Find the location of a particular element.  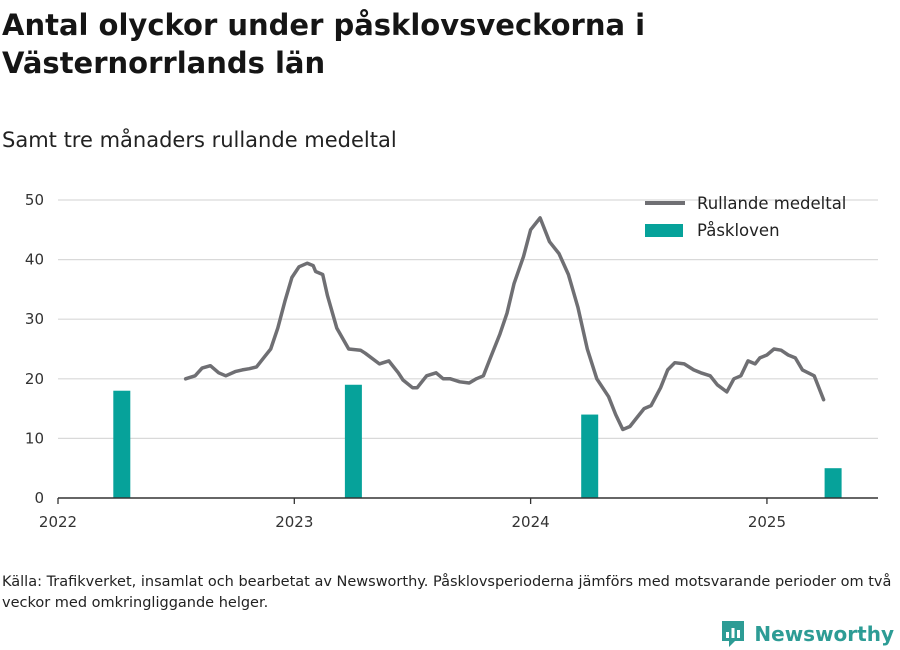

bar-paskloven-2024 is located at coordinates (590, 456).